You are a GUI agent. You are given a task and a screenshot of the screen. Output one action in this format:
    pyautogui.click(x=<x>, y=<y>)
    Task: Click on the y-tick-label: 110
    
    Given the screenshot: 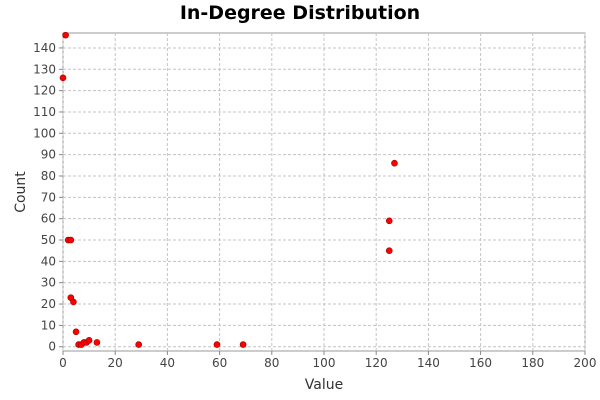 What is the action you would take?
    pyautogui.click(x=44, y=112)
    